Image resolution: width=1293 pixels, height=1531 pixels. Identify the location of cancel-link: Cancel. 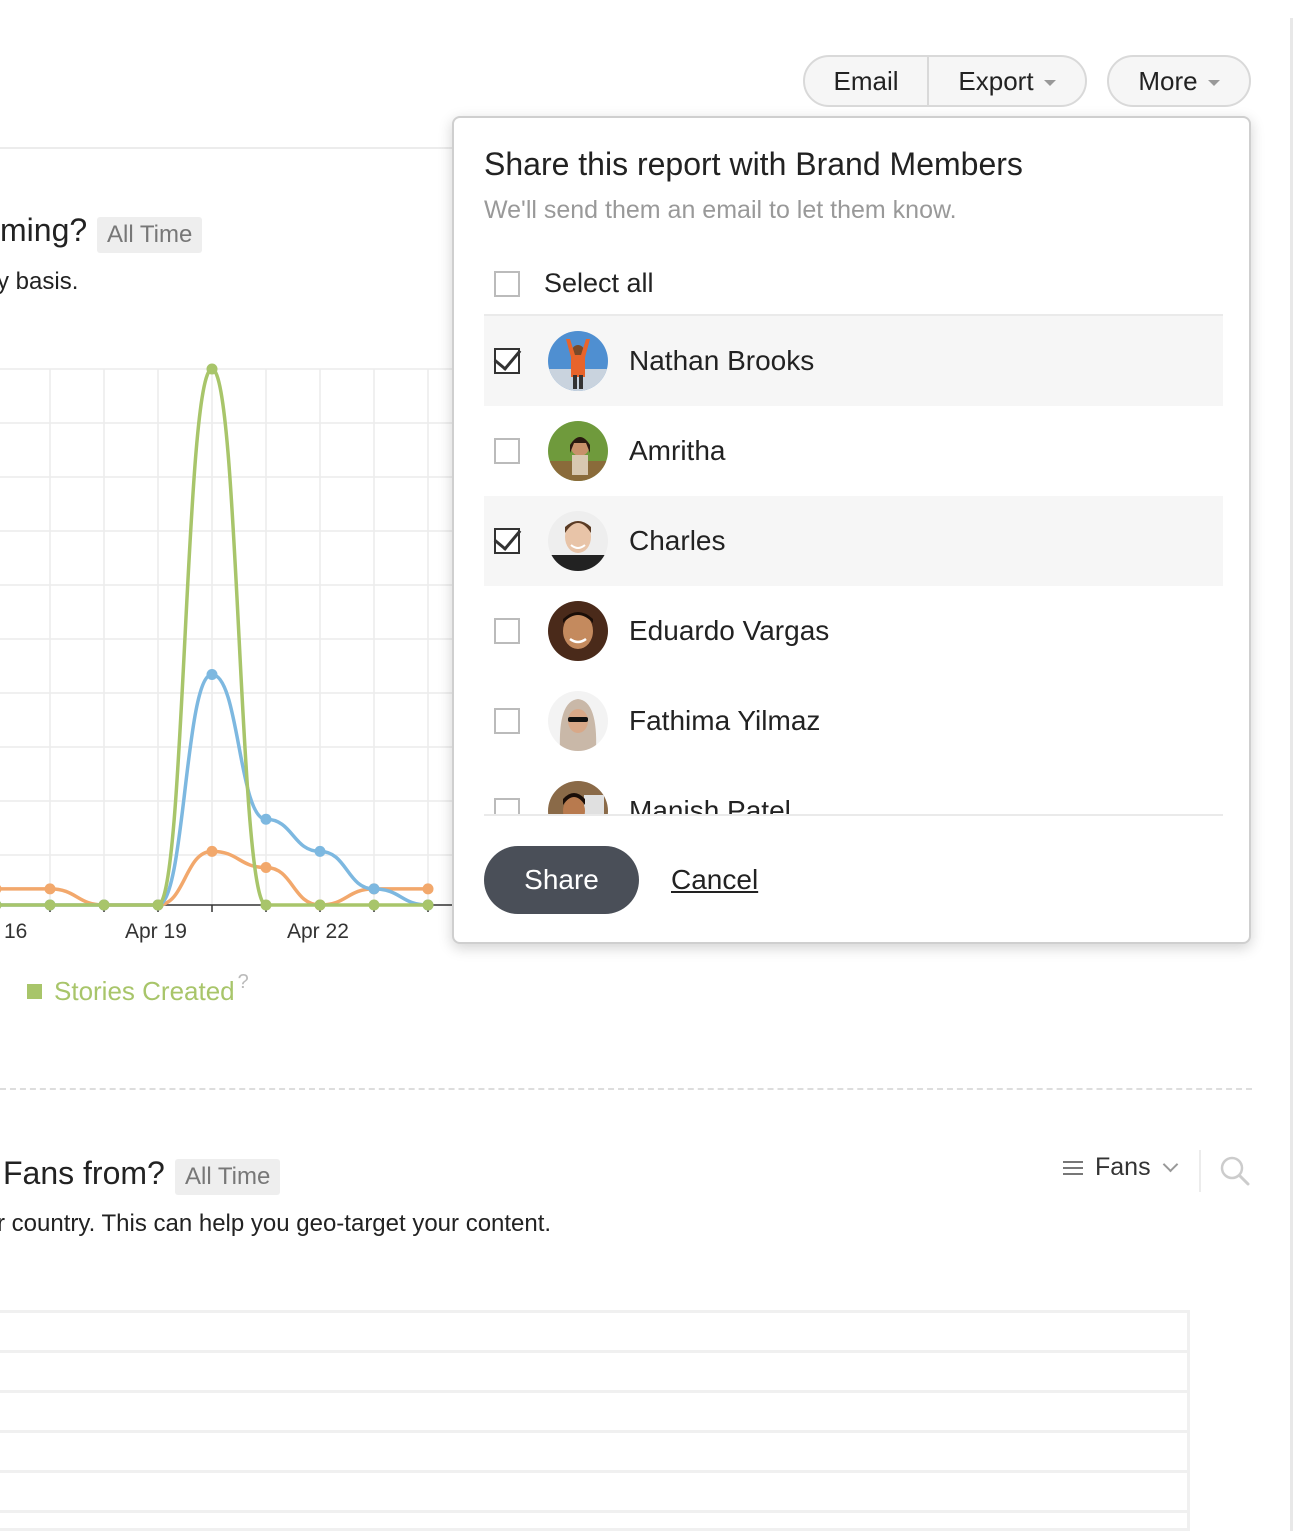
(715, 879).